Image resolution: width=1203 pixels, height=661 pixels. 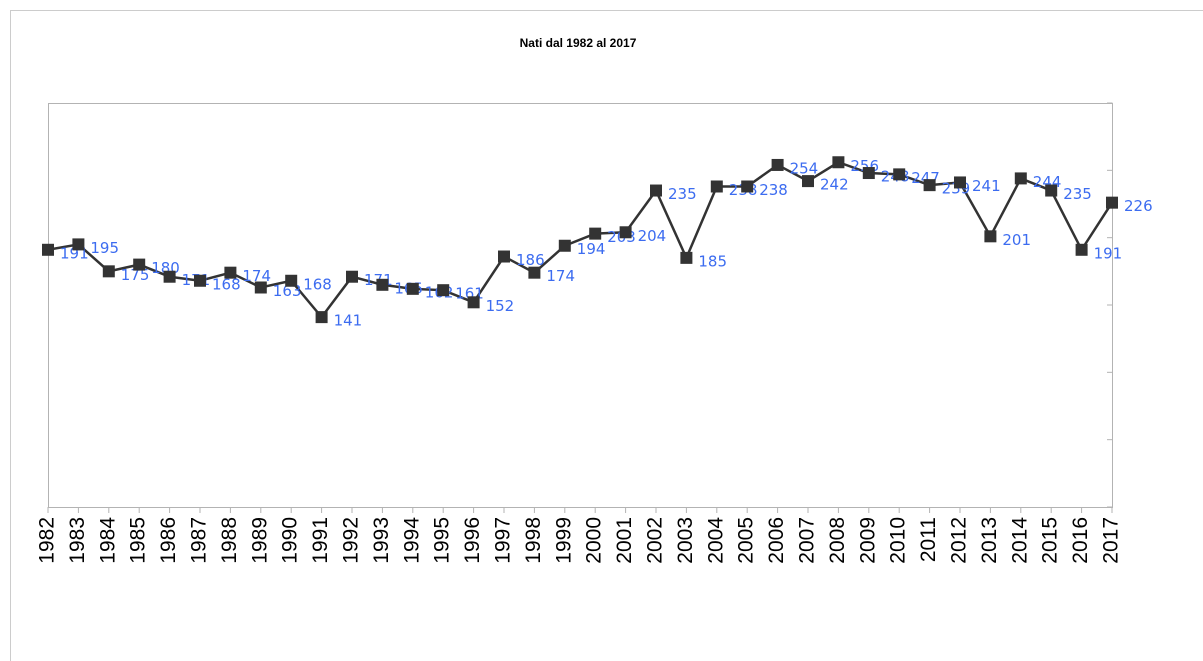 What do you see at coordinates (928, 539) in the screenshot?
I see `x-tick-label: 2011` at bounding box center [928, 539].